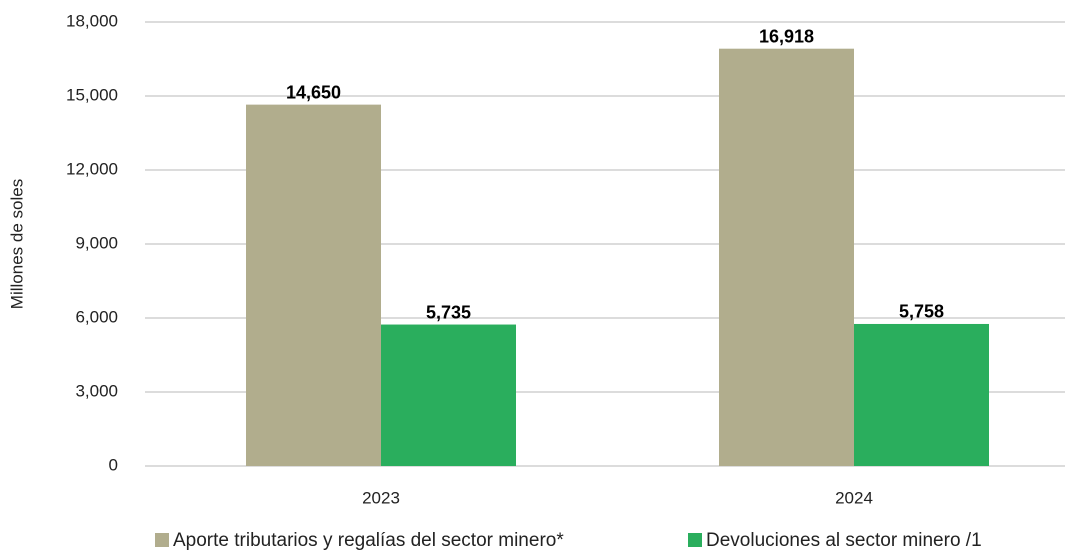 This screenshot has height=551, width=1082. Describe the element at coordinates (96, 316) in the screenshot. I see `y-tick-label: 6,000` at that location.